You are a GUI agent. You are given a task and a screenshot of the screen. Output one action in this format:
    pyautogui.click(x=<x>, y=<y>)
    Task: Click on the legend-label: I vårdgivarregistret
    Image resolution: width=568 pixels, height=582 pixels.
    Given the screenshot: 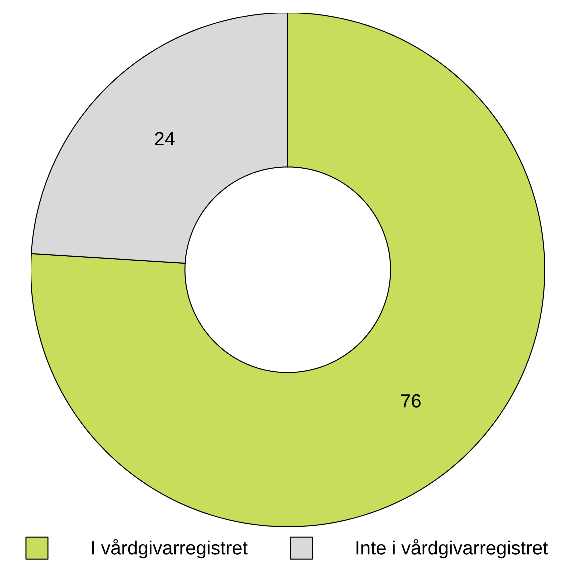 What is the action you would take?
    pyautogui.click(x=170, y=549)
    